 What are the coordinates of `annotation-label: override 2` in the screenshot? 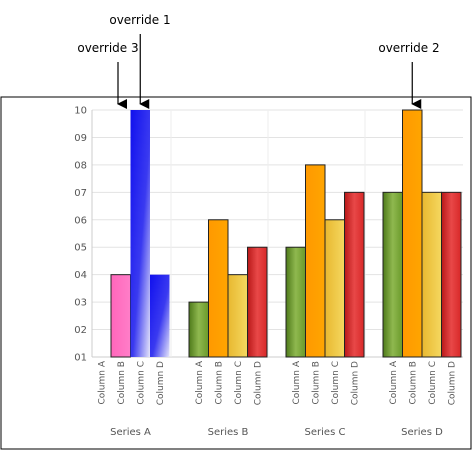 It's located at (408, 48).